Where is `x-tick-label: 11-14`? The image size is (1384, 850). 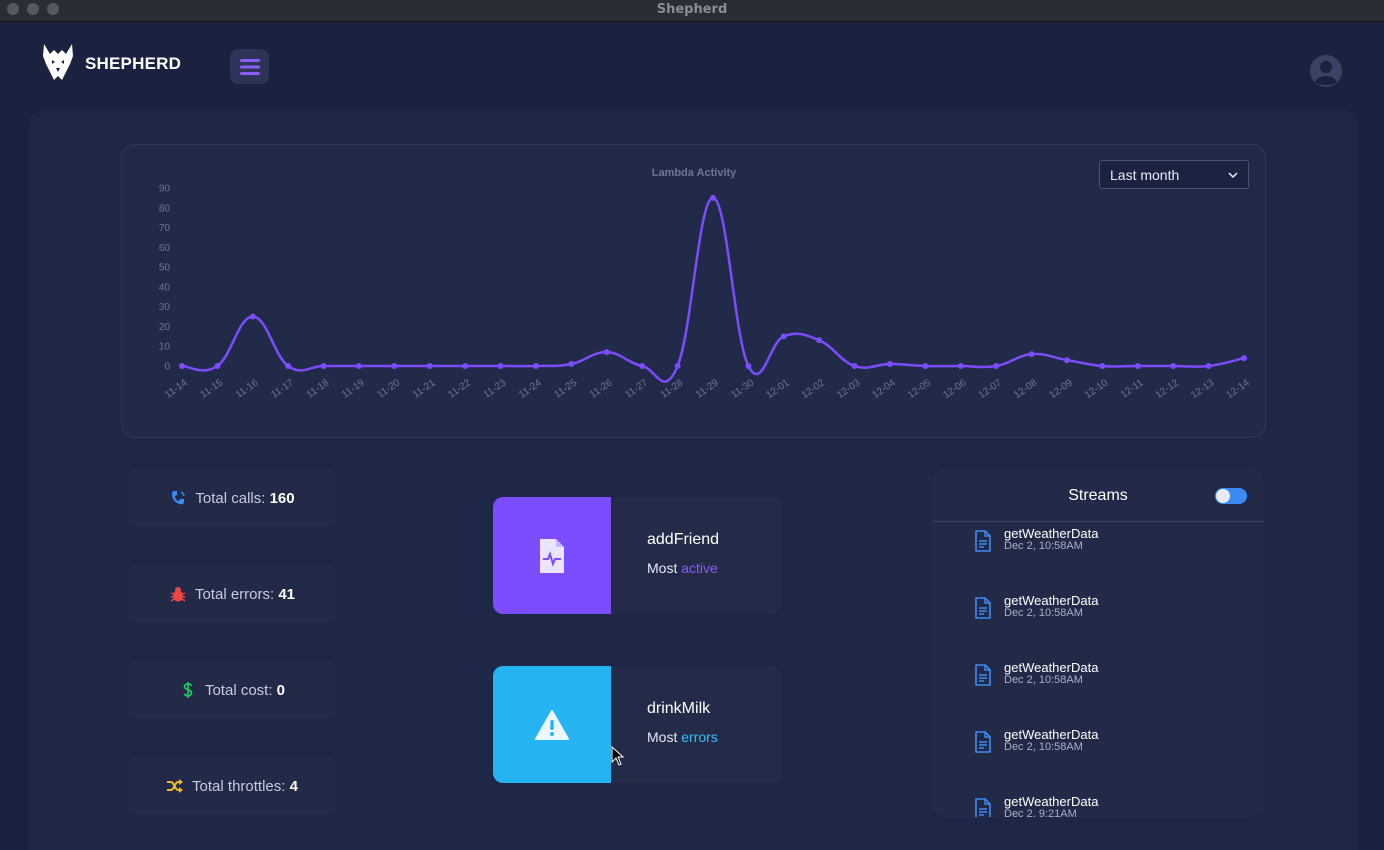
x-tick-label: 11-14 is located at coordinates (176, 389).